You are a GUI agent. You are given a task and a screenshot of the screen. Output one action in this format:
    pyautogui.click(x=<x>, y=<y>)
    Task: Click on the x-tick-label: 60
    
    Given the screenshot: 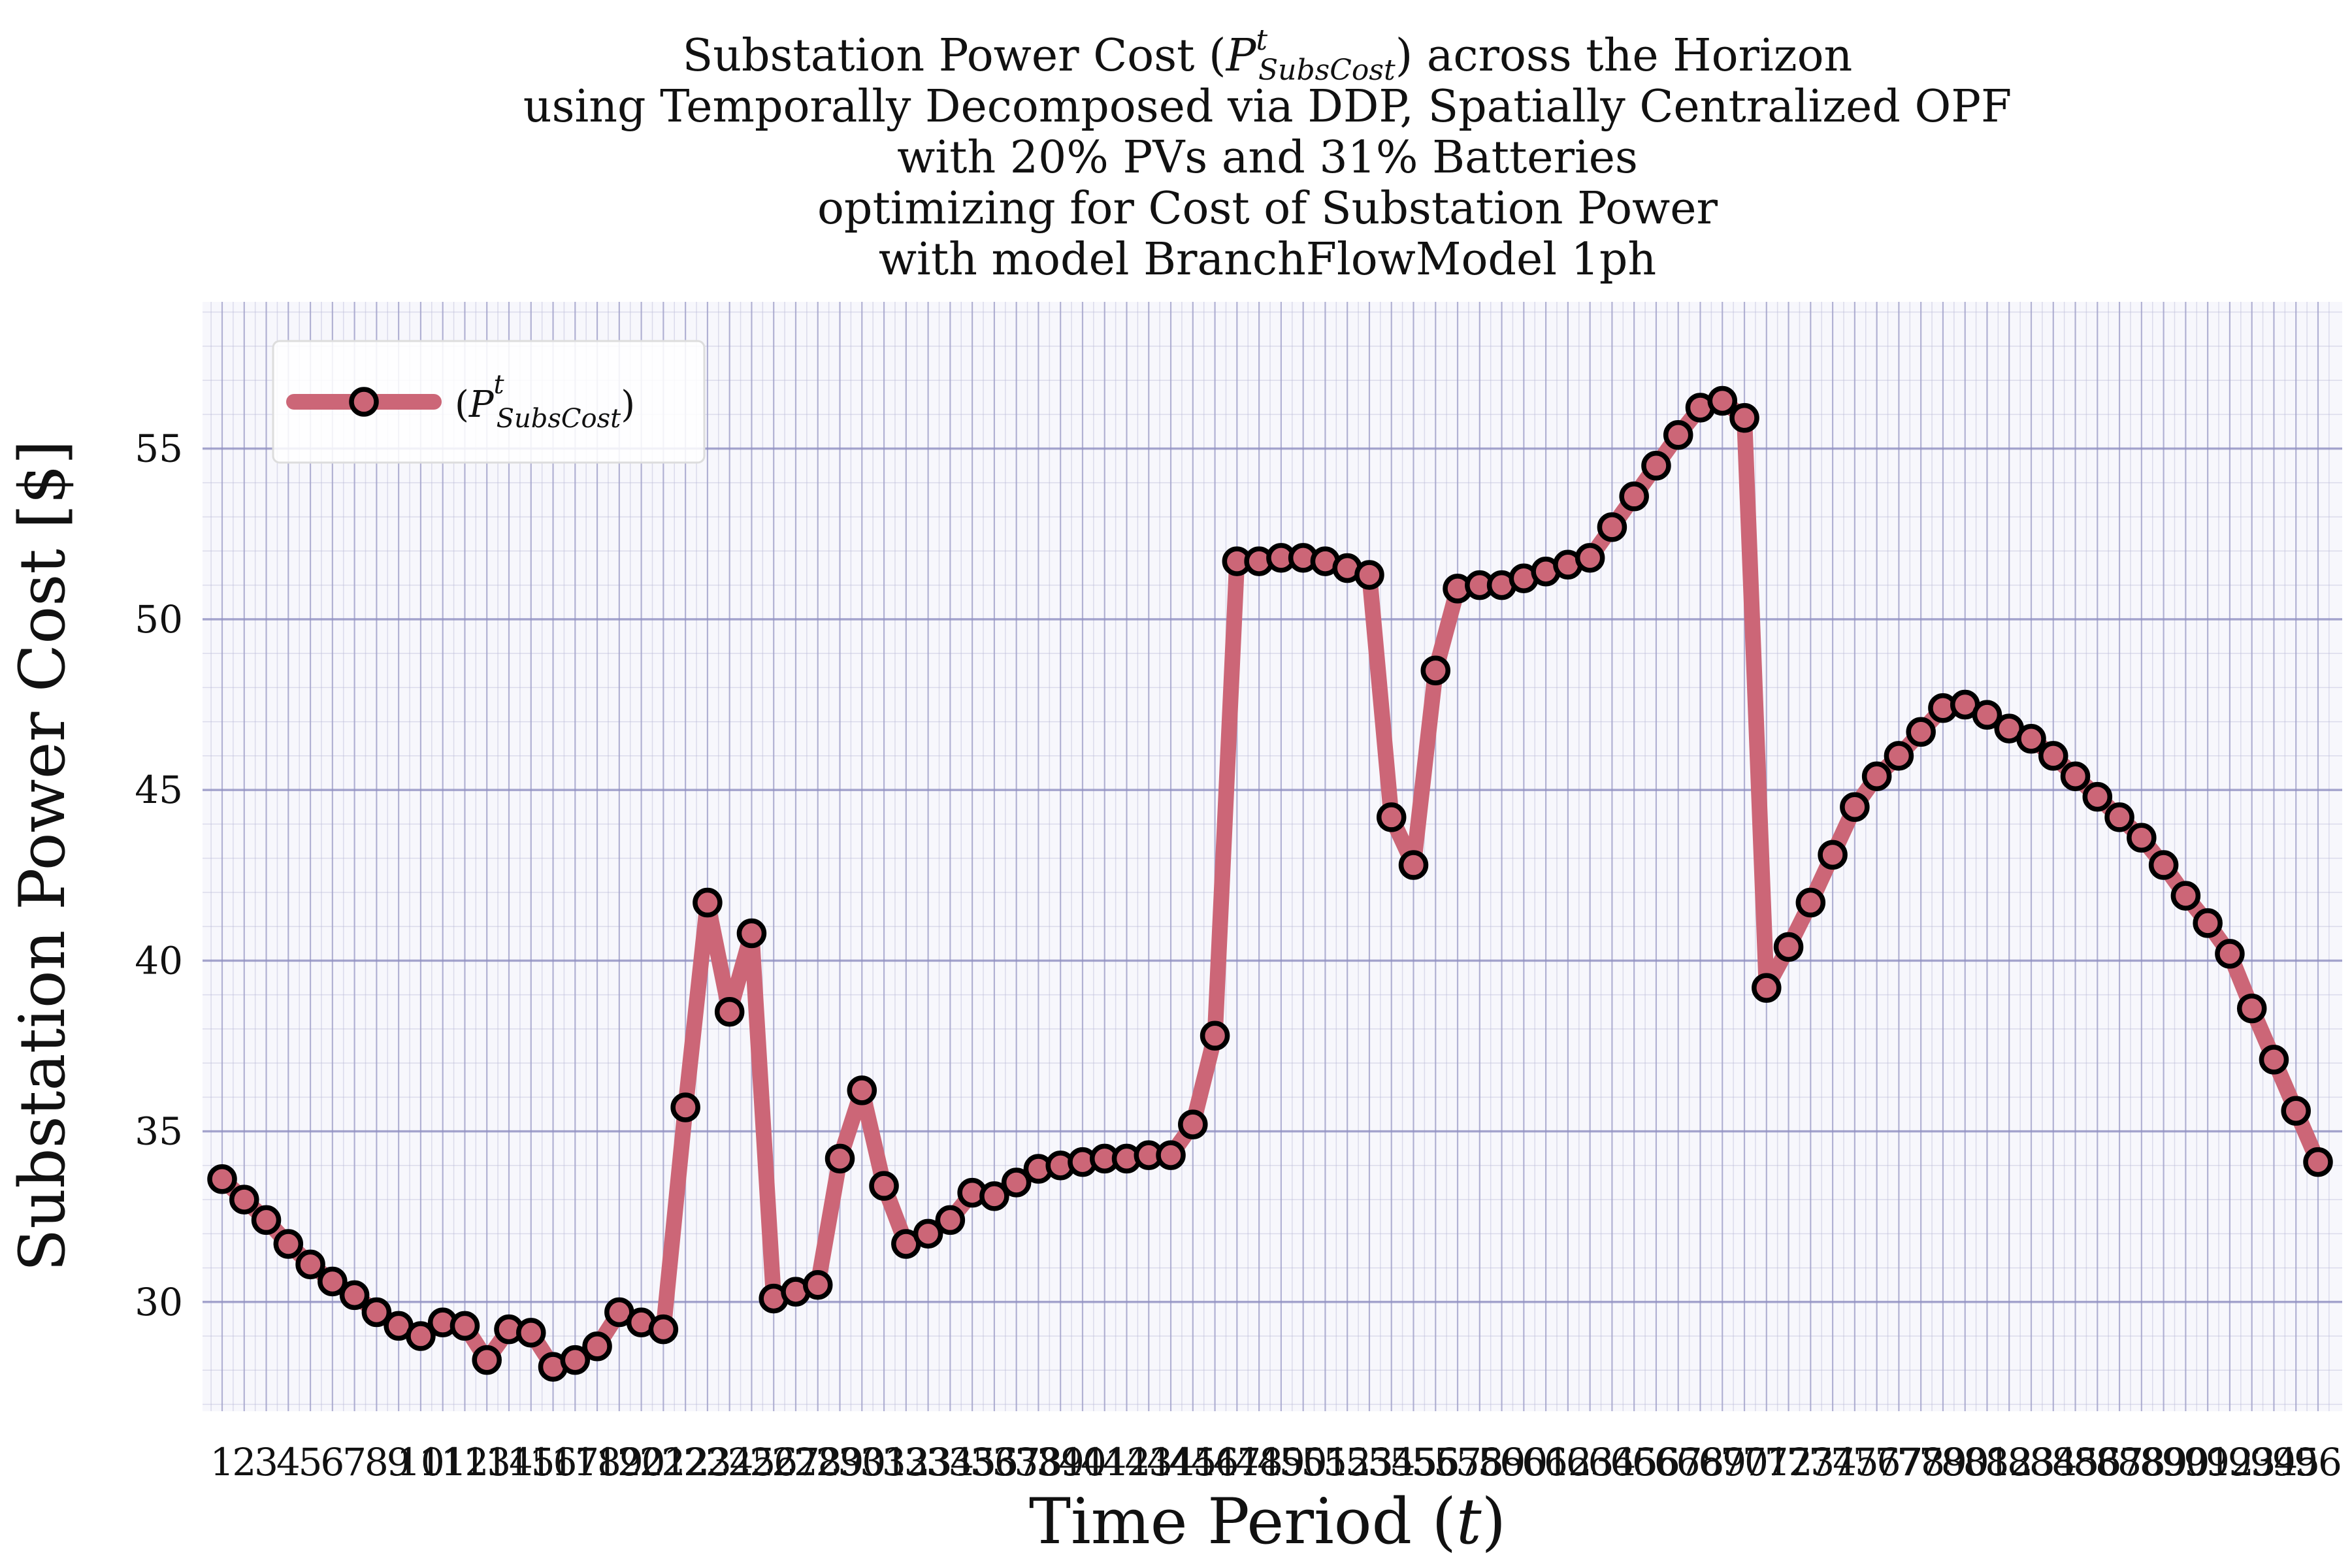 What is the action you would take?
    pyautogui.click(x=1523, y=1462)
    